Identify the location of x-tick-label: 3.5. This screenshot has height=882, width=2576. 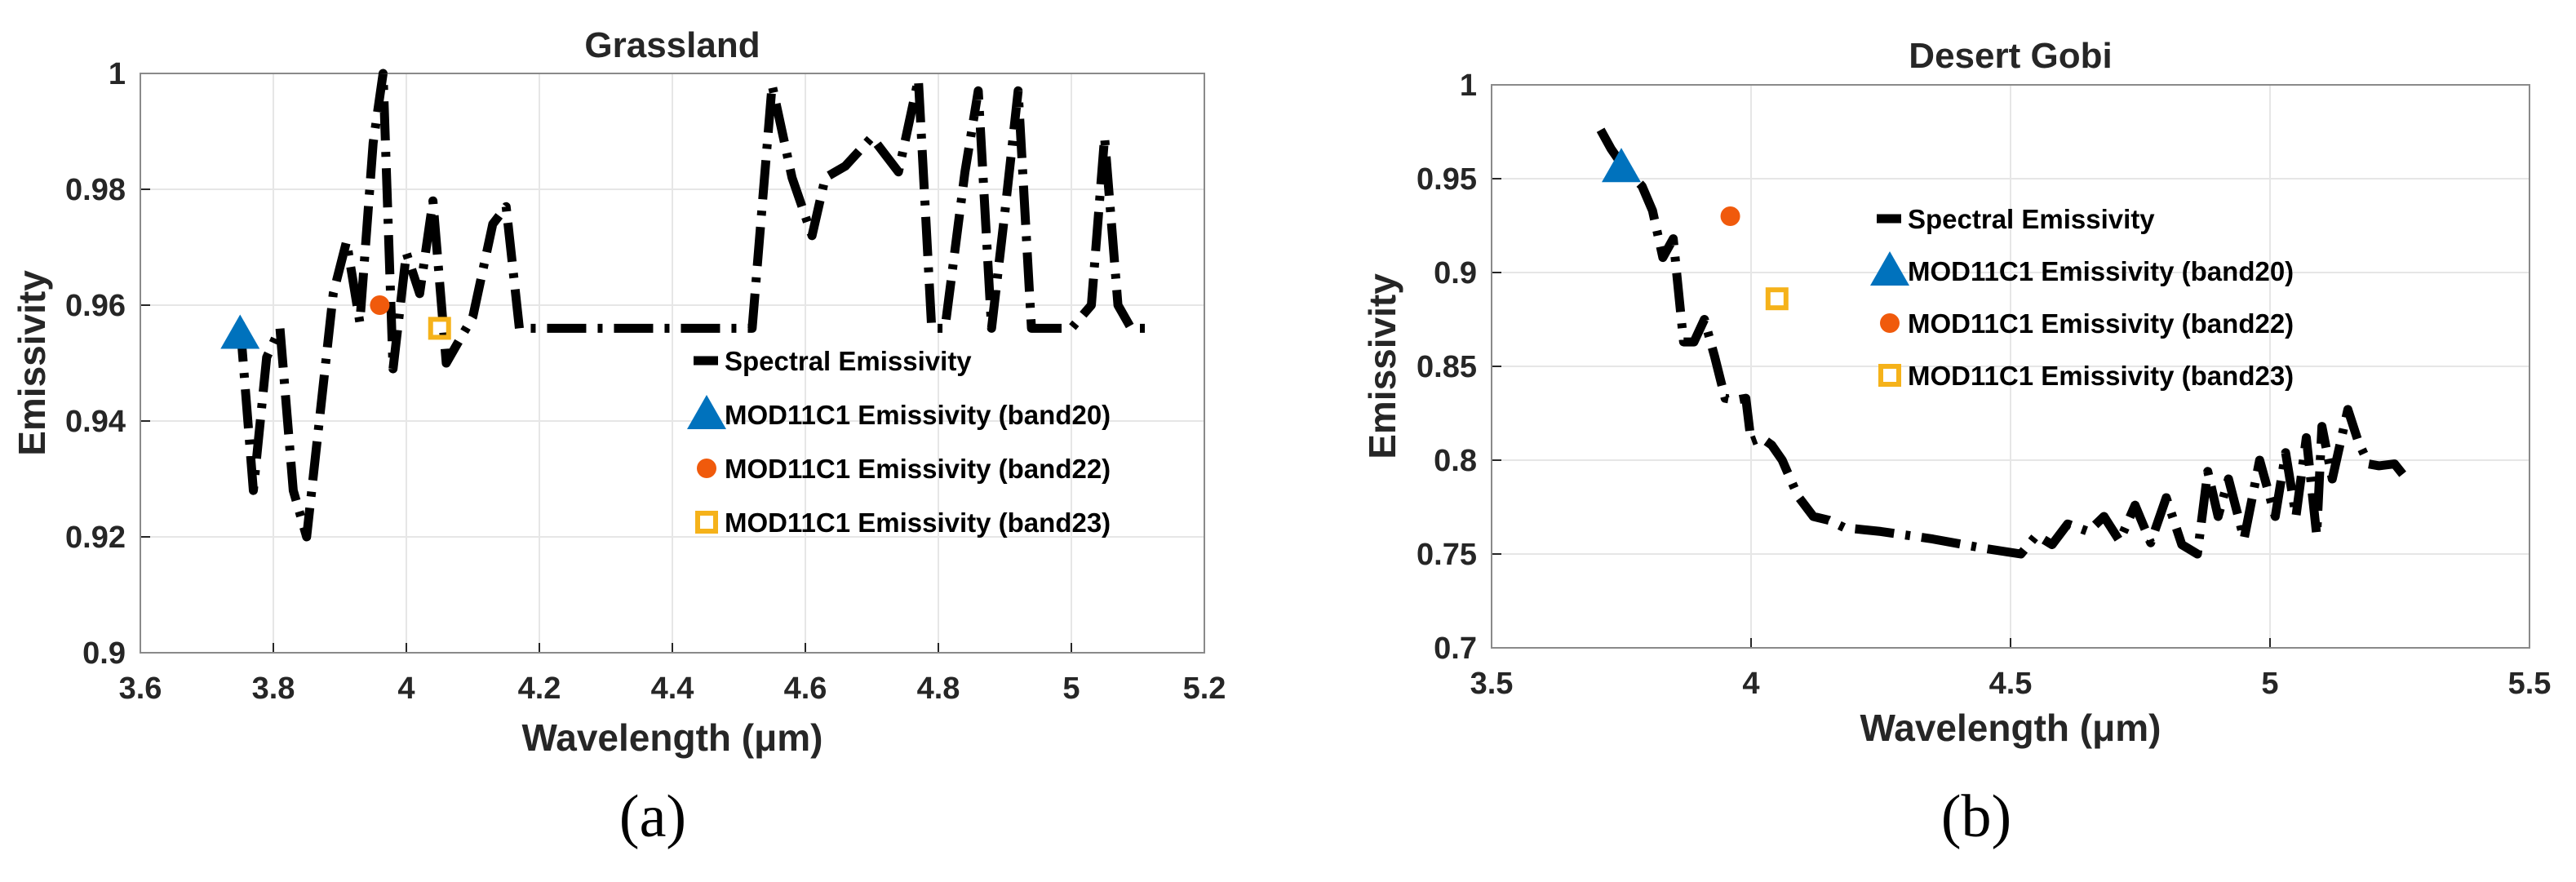
(1492, 684).